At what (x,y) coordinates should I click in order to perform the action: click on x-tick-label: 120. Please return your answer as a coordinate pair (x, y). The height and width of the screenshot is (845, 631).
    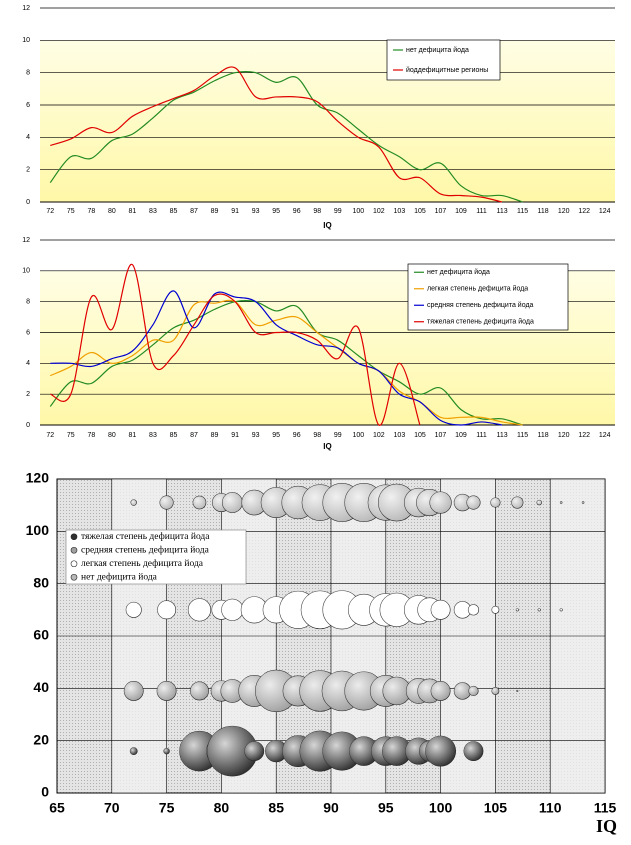
    Looking at the image, I should click on (564, 435).